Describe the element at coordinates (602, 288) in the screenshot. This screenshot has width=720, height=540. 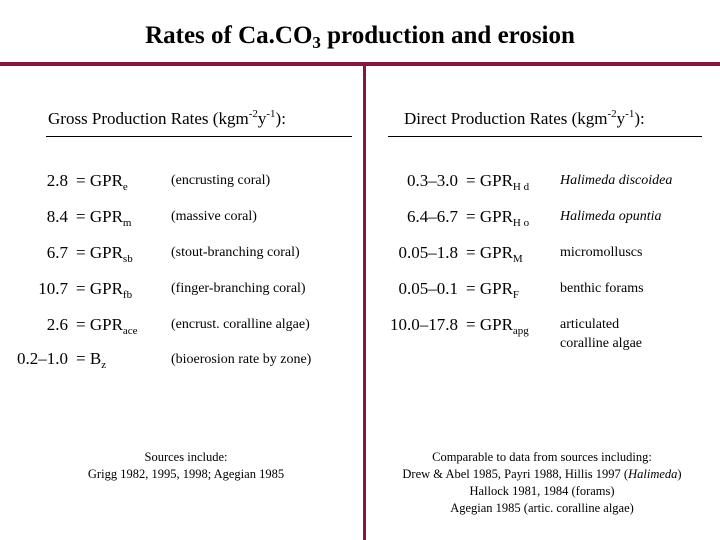
I see `right-row-desc: benthic forams` at that location.